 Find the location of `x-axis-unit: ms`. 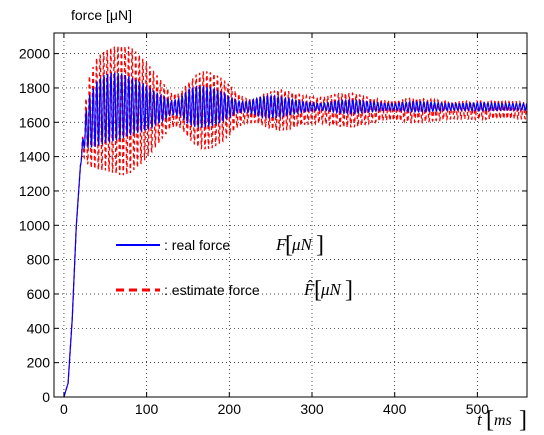

x-axis-unit: ms is located at coordinates (503, 420).